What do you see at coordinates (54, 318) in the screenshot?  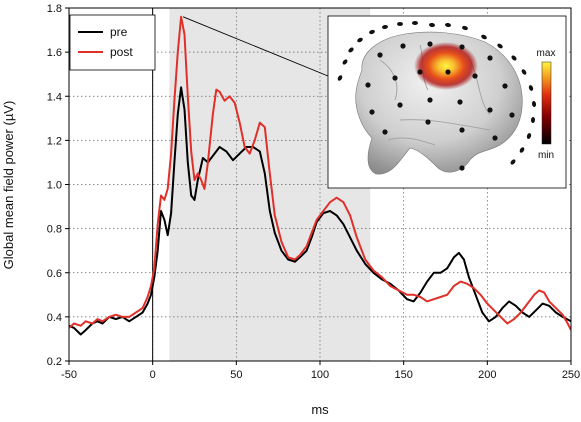 I see `y-tick-label: 0.4` at bounding box center [54, 318].